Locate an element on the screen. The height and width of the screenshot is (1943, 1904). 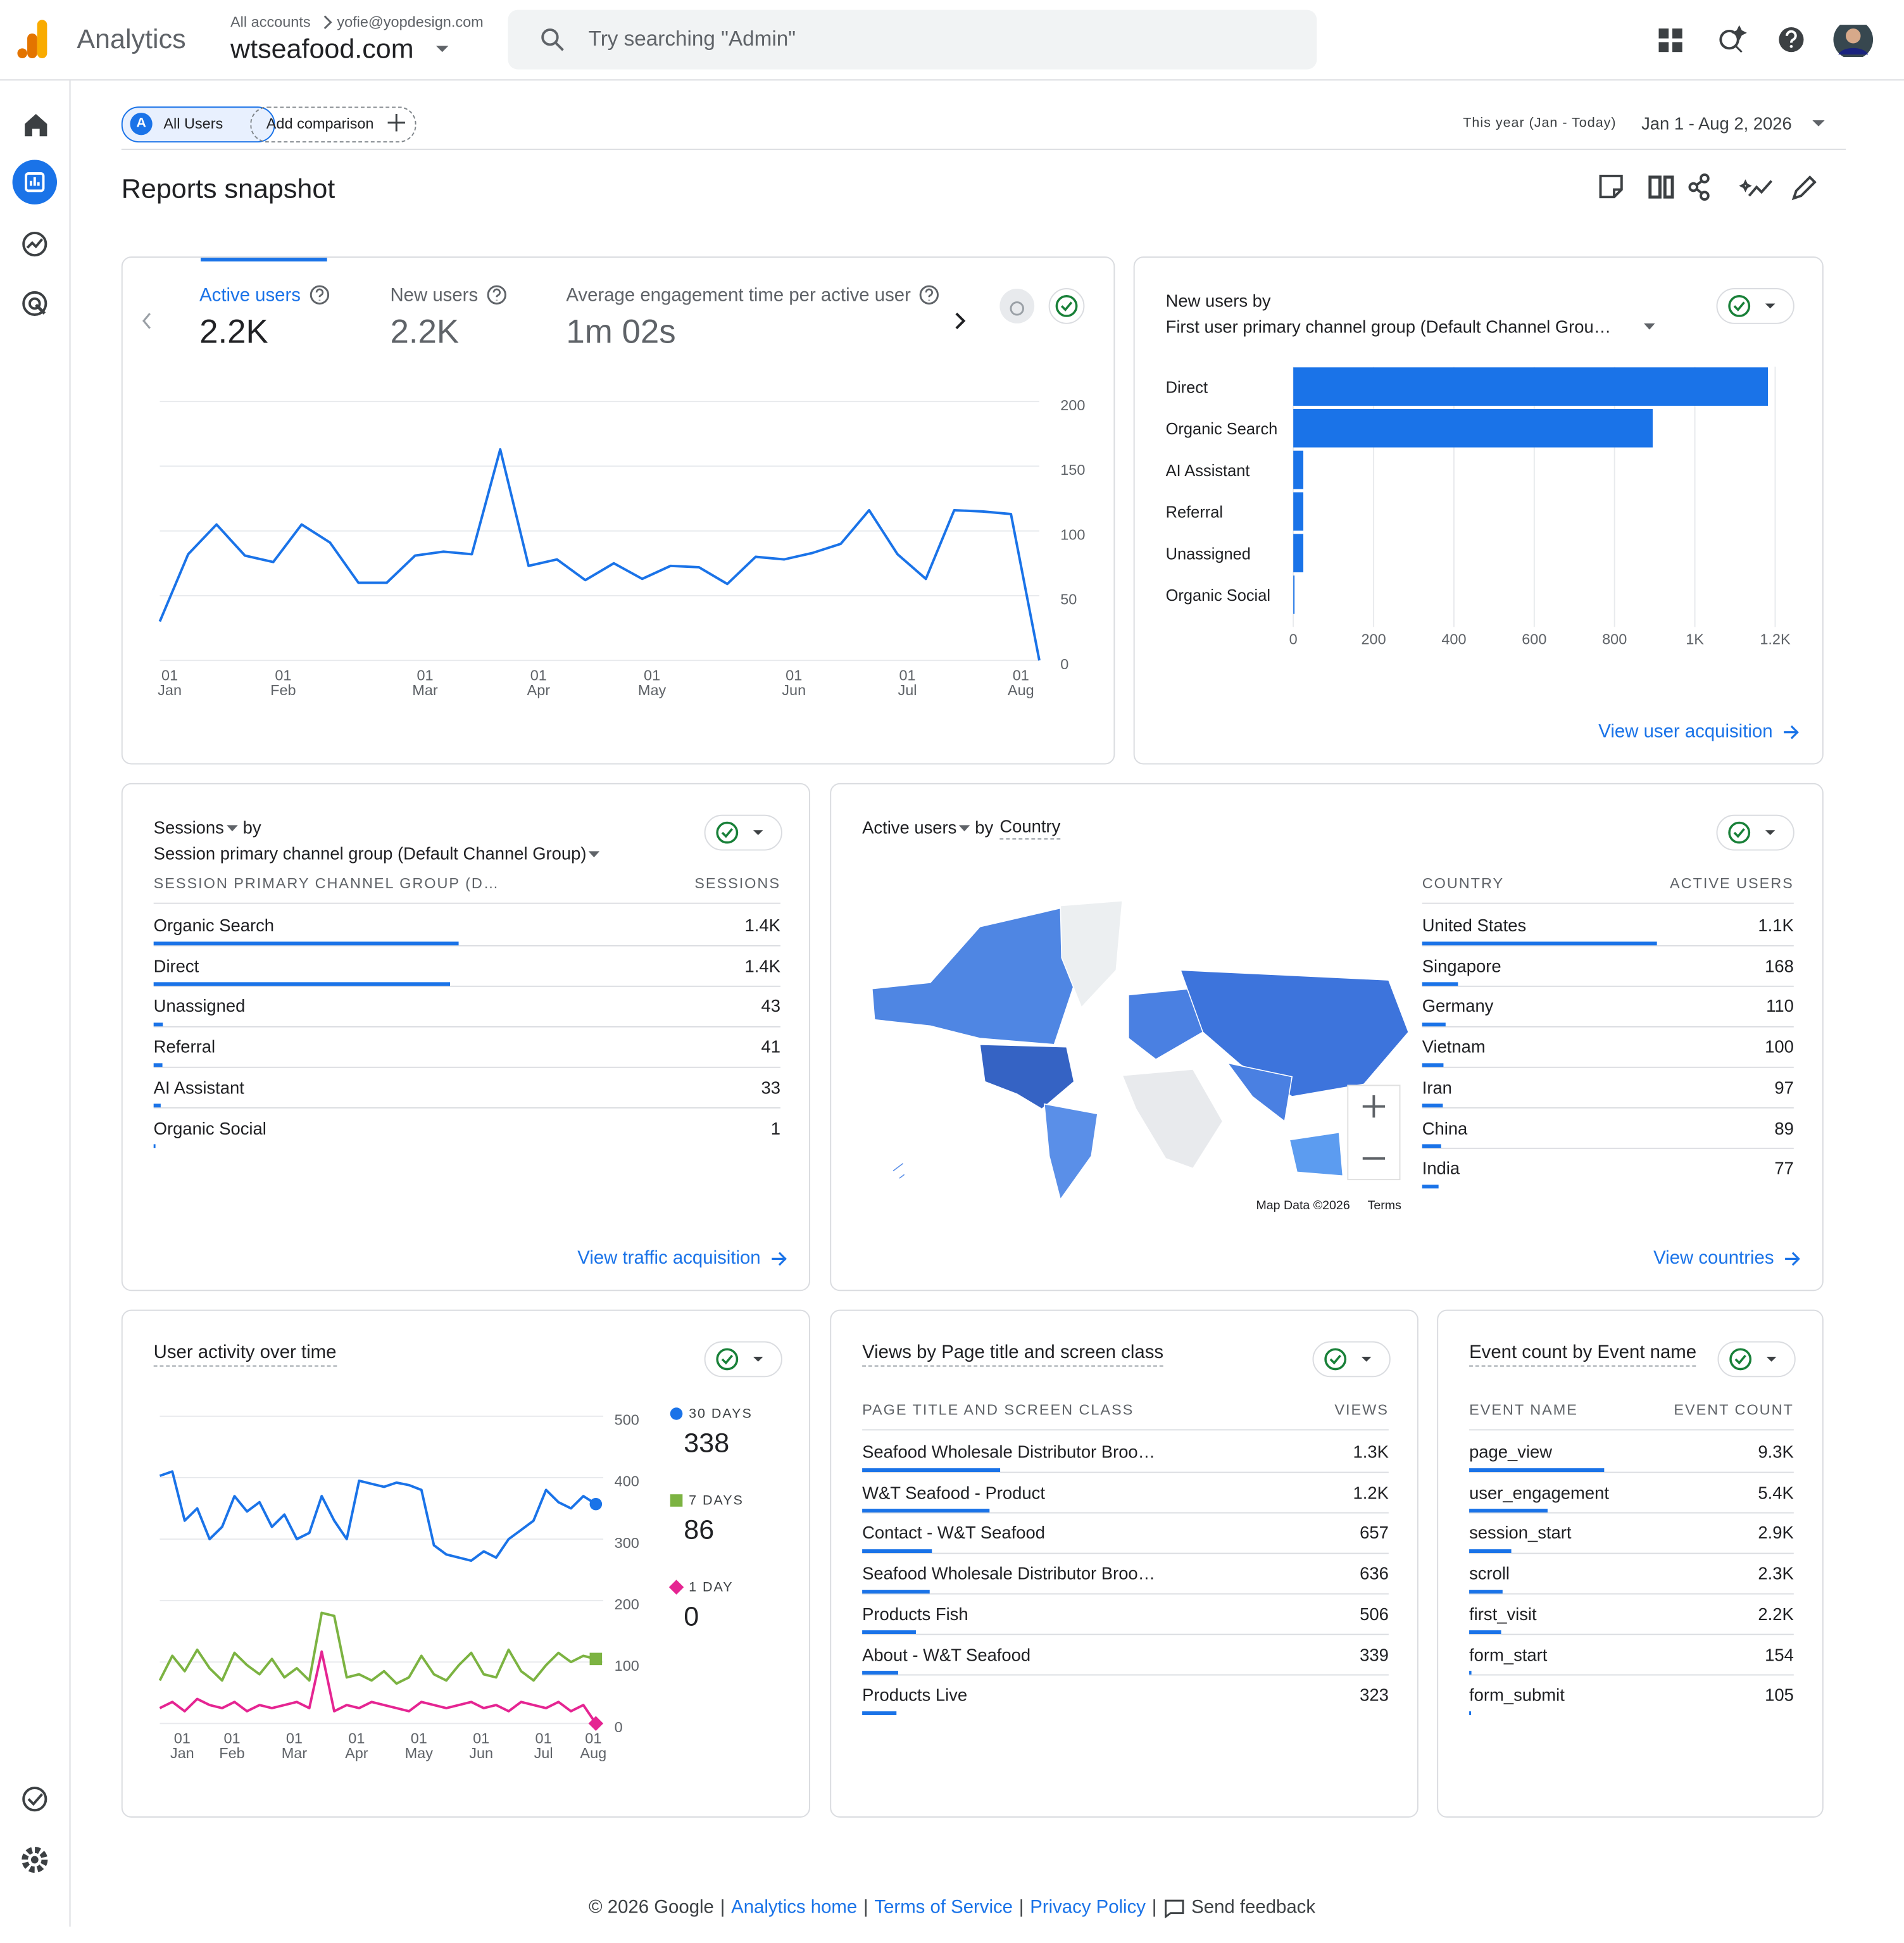
card-title: Country is located at coordinates (1030, 828).